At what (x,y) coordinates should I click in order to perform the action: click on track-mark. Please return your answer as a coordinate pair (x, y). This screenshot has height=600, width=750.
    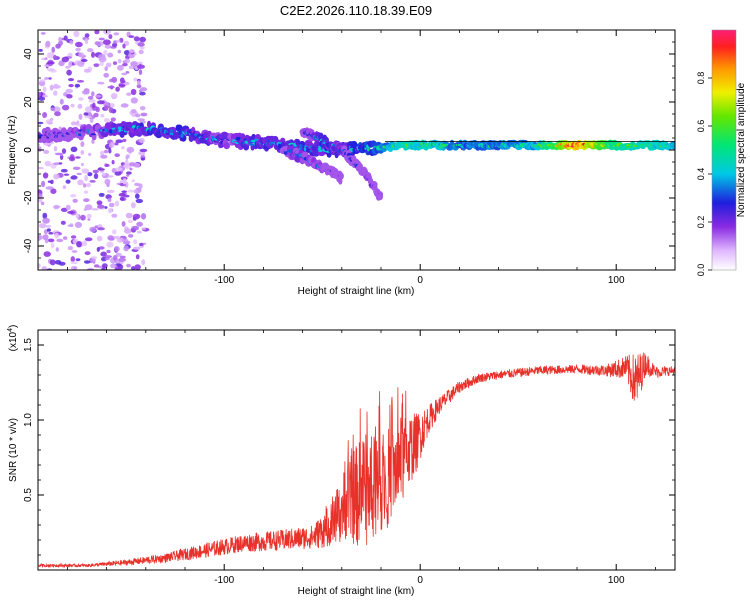
    Looking at the image, I should click on (243, 137).